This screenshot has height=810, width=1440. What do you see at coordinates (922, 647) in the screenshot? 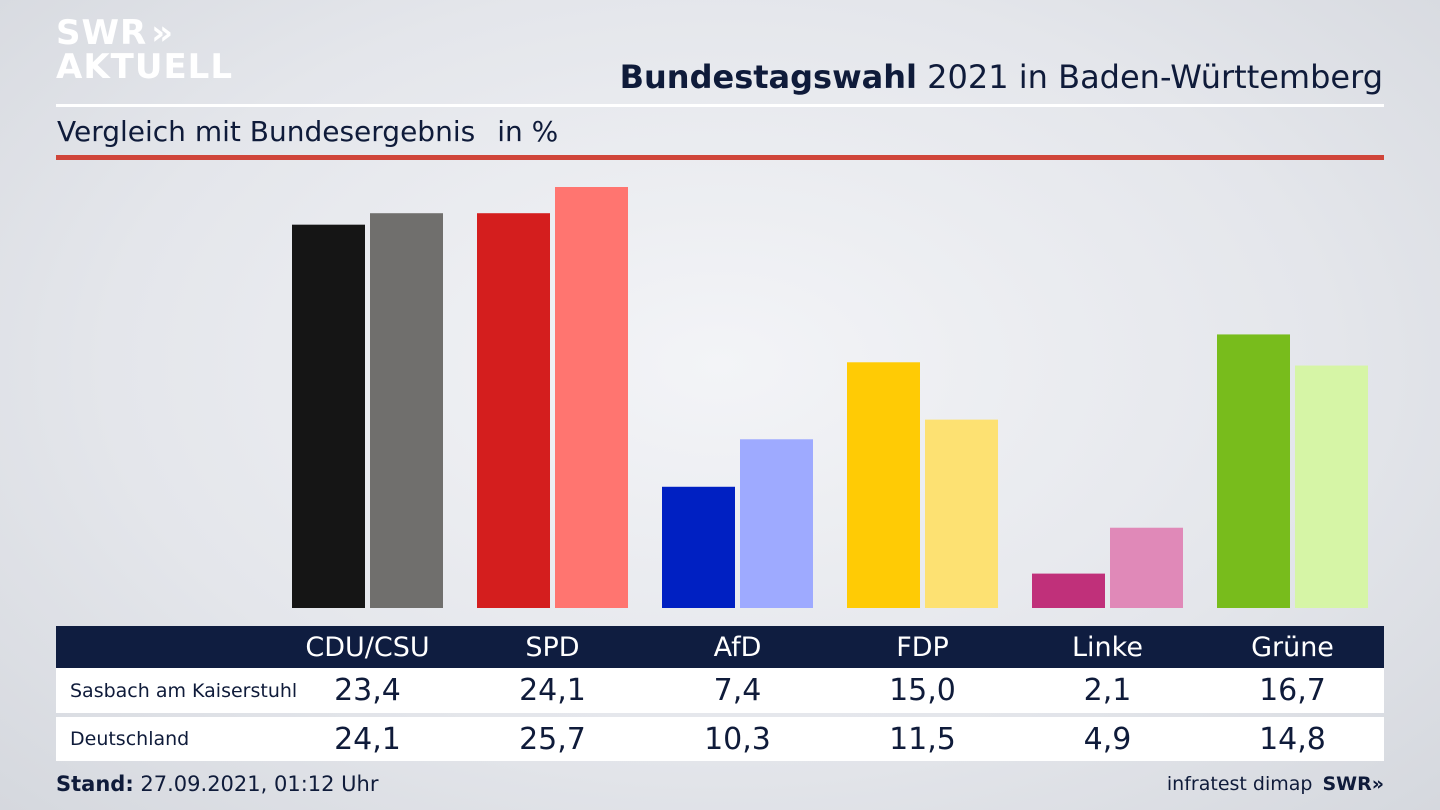
I see `party-label-fdp: FDP` at bounding box center [922, 647].